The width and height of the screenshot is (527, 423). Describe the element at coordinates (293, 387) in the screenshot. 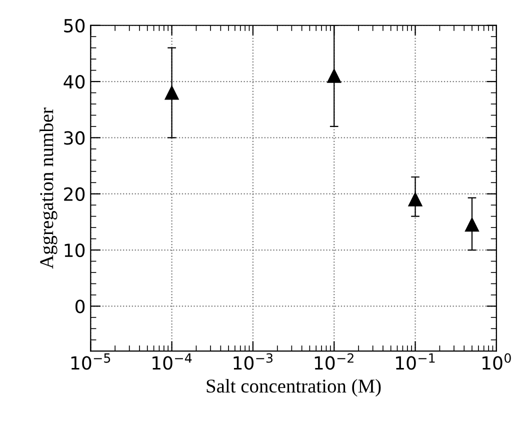

I see `x-axis-title: Salt concentration (M)` at that location.